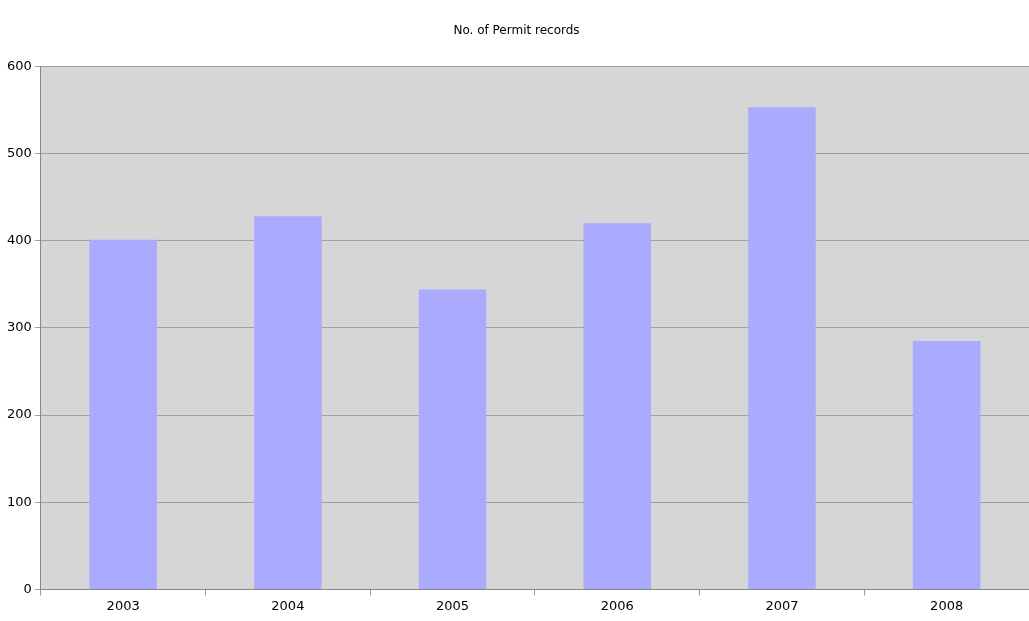 This screenshot has height=621, width=1029. What do you see at coordinates (19, 414) in the screenshot?
I see `y-tick-label: 200` at bounding box center [19, 414].